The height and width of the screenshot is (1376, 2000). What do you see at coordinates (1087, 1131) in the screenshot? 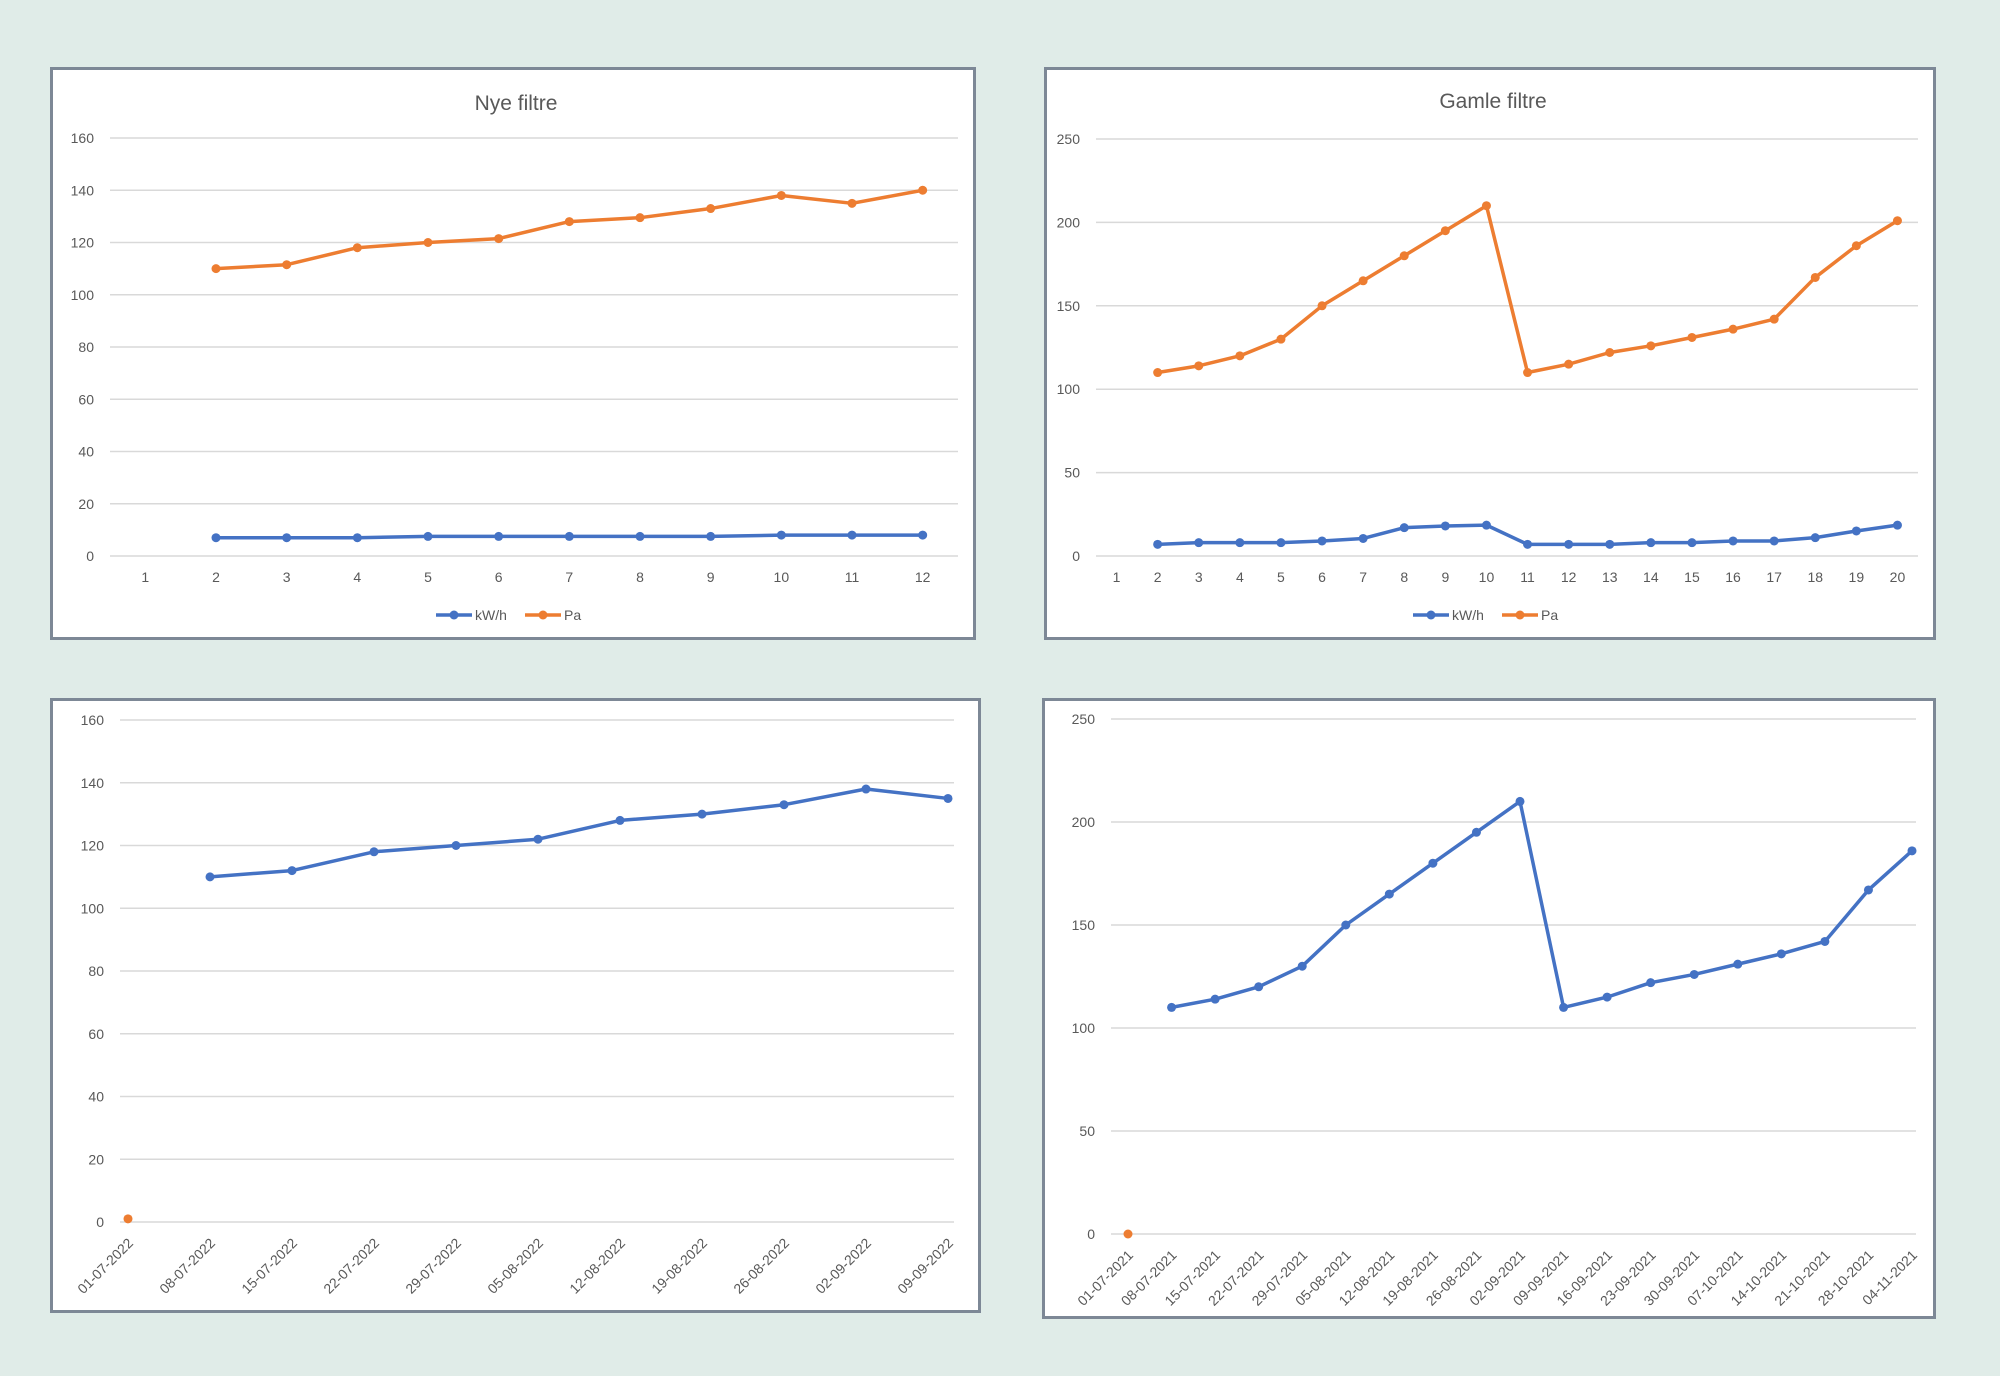
I see `y-tick-label: 50` at bounding box center [1087, 1131].